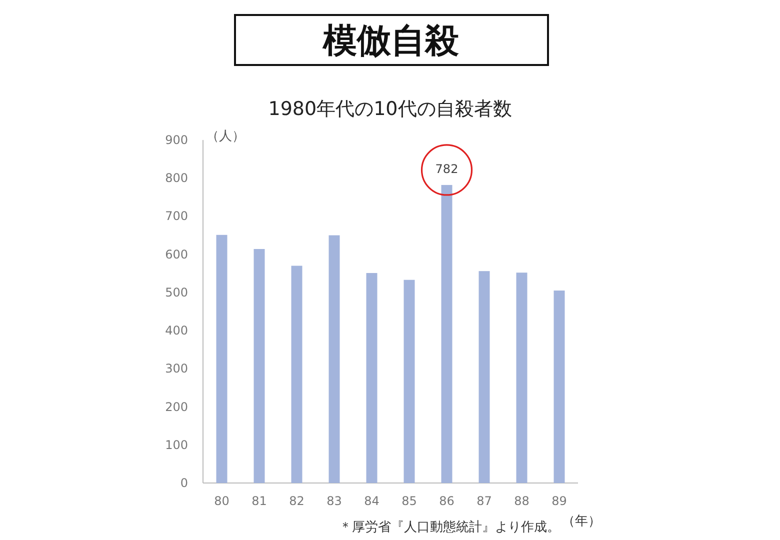  What do you see at coordinates (446, 169) in the screenshot?
I see `data-label: 782` at bounding box center [446, 169].